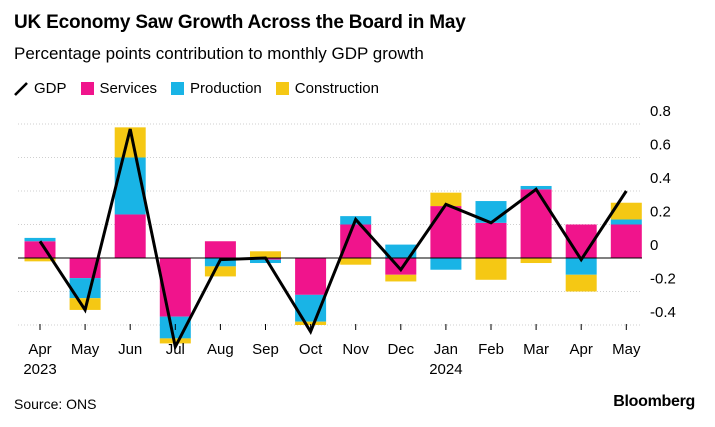  I want to click on x-tick-label: Aug, so click(220, 349).